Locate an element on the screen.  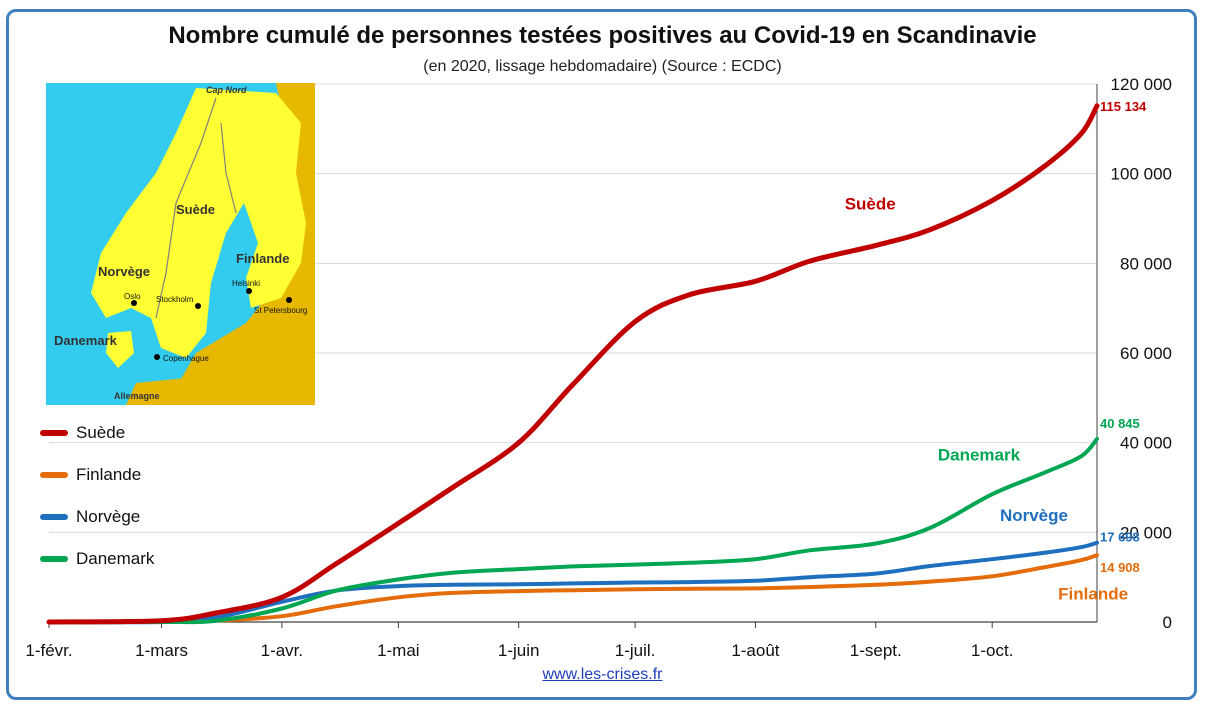
y-tick-label: 40 000 is located at coordinates (1146, 443).